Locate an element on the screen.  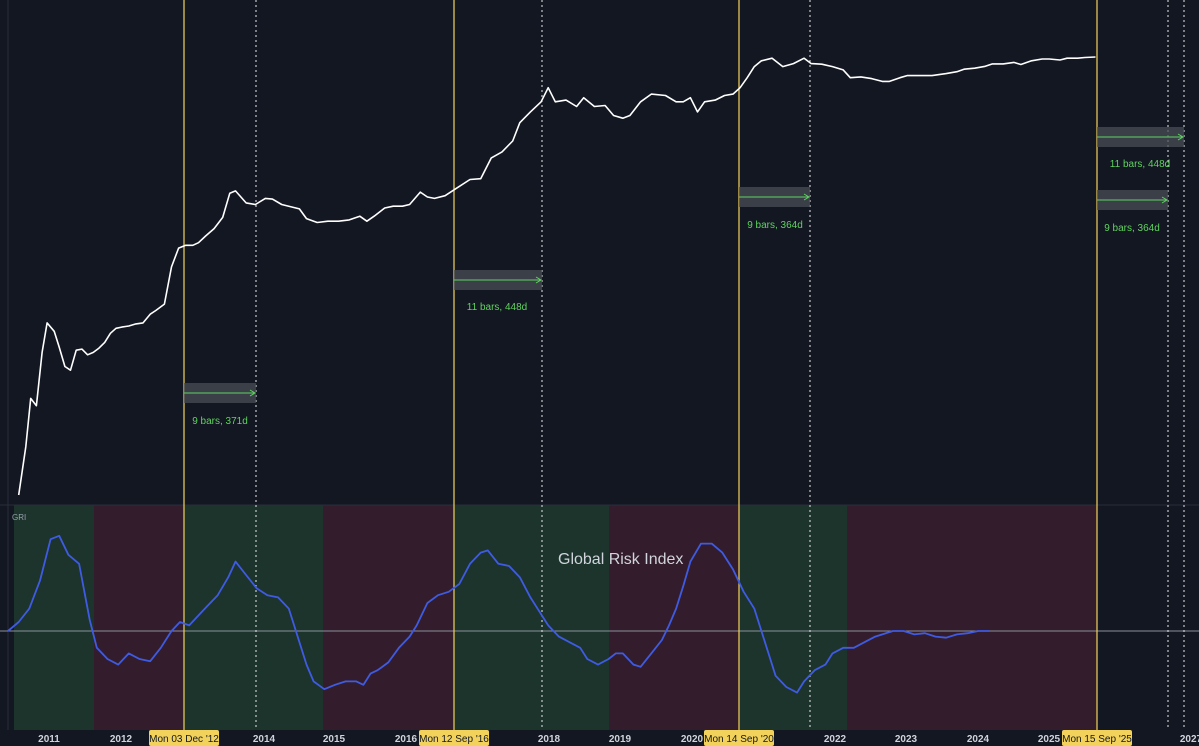
x-axis-year-label: 2025 is located at coordinates (1049, 739).